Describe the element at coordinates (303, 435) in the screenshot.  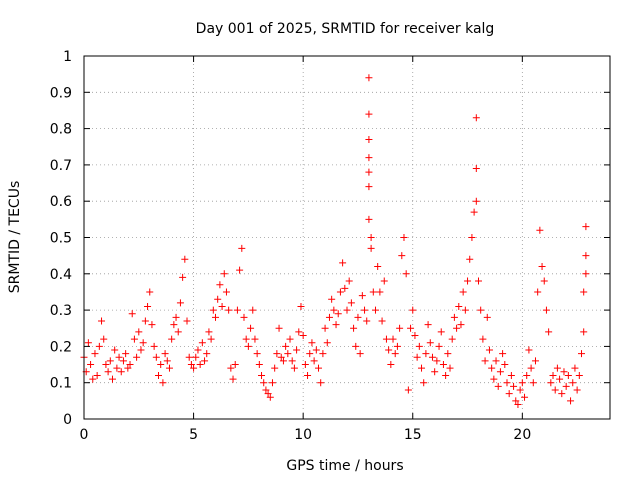
I see `x-tick-label: 10` at that location.